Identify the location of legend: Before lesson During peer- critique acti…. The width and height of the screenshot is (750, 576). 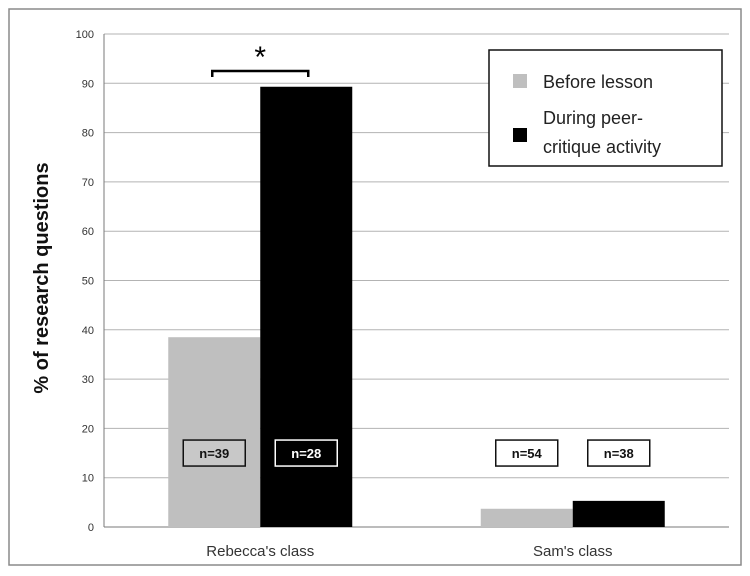
(605, 108).